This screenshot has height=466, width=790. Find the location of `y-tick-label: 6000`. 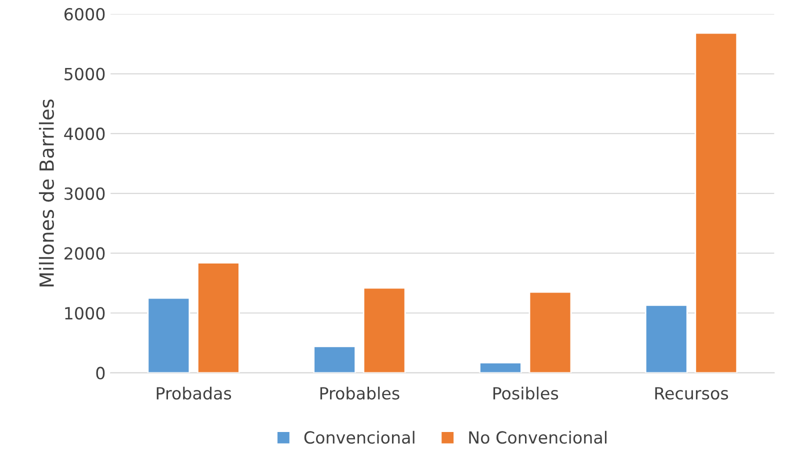

y-tick-label: 6000 is located at coordinates (84, 14).